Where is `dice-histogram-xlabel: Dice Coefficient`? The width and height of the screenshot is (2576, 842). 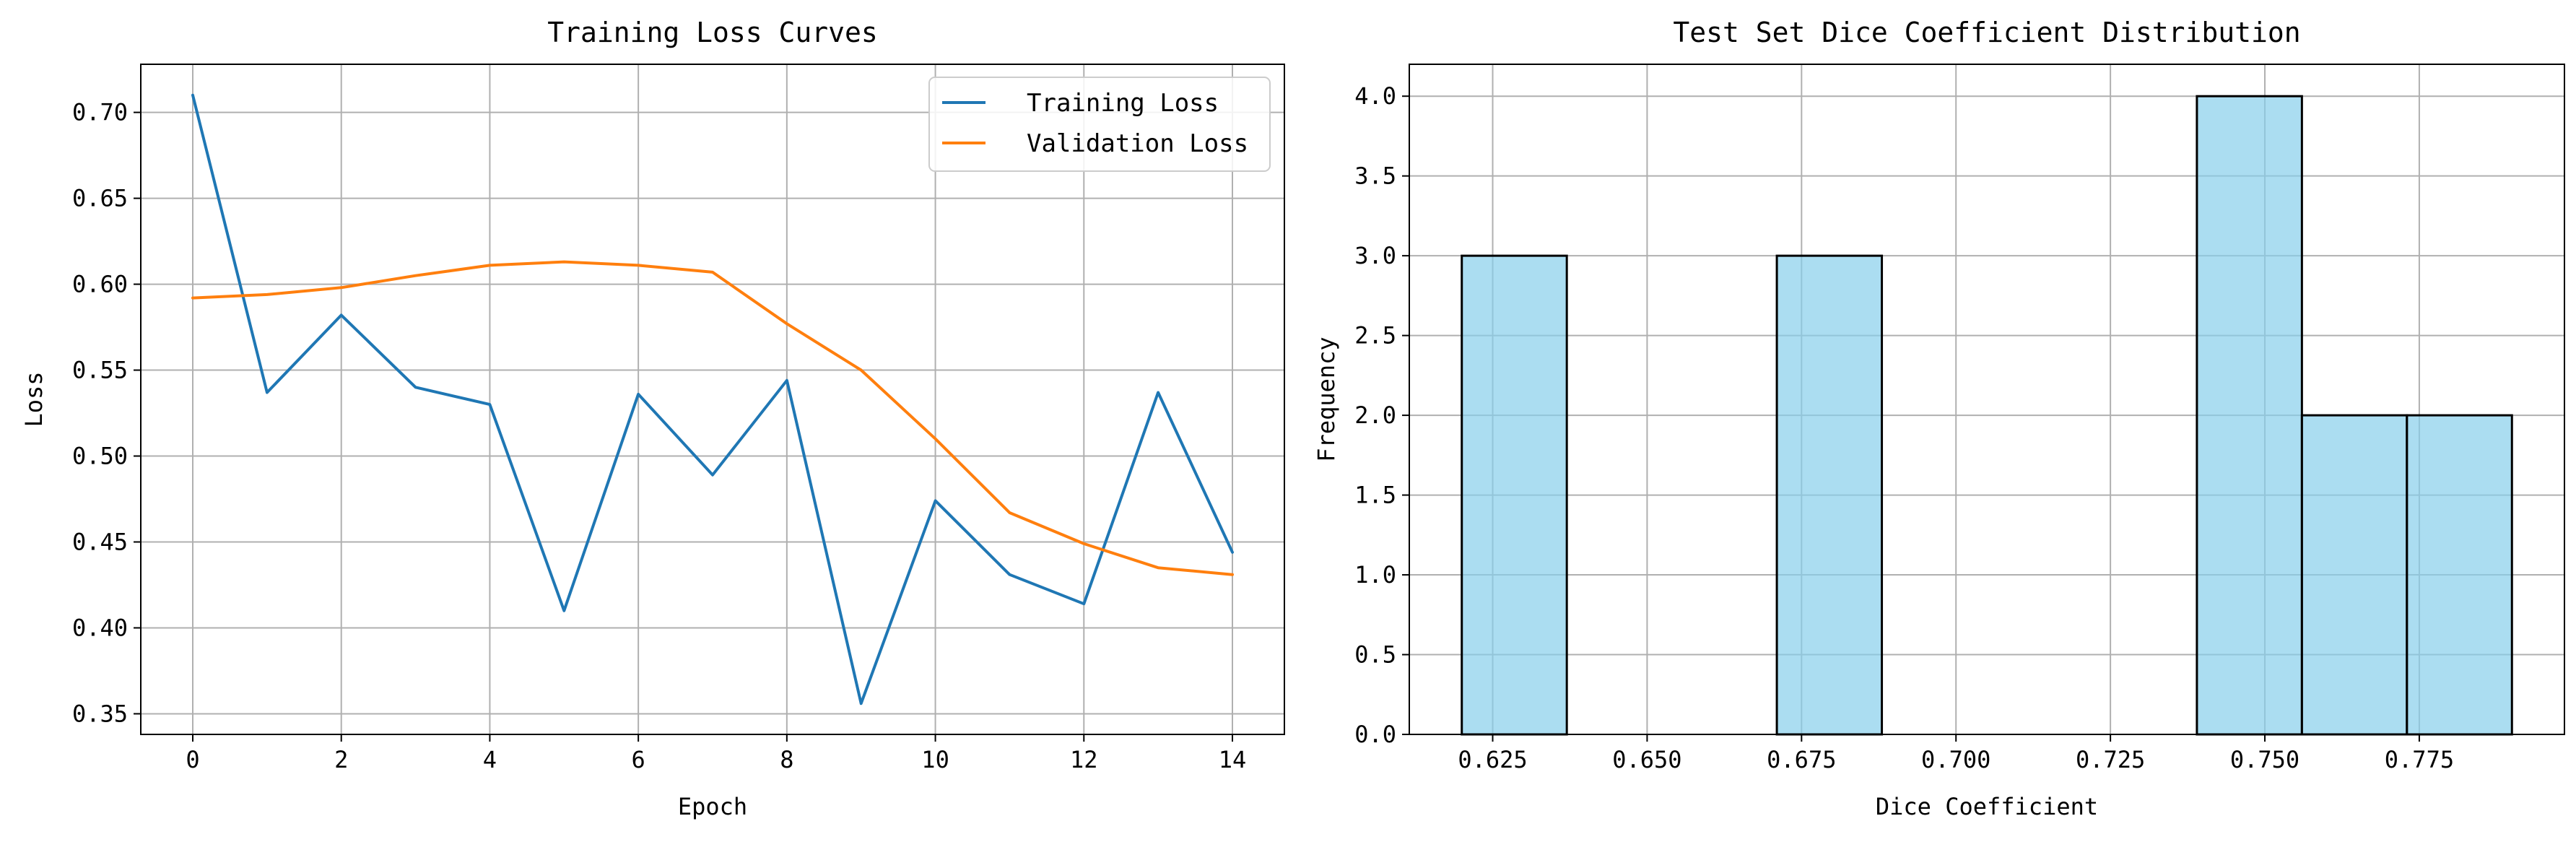
dice-histogram-xlabel: Dice Coefficient is located at coordinates (1987, 807).